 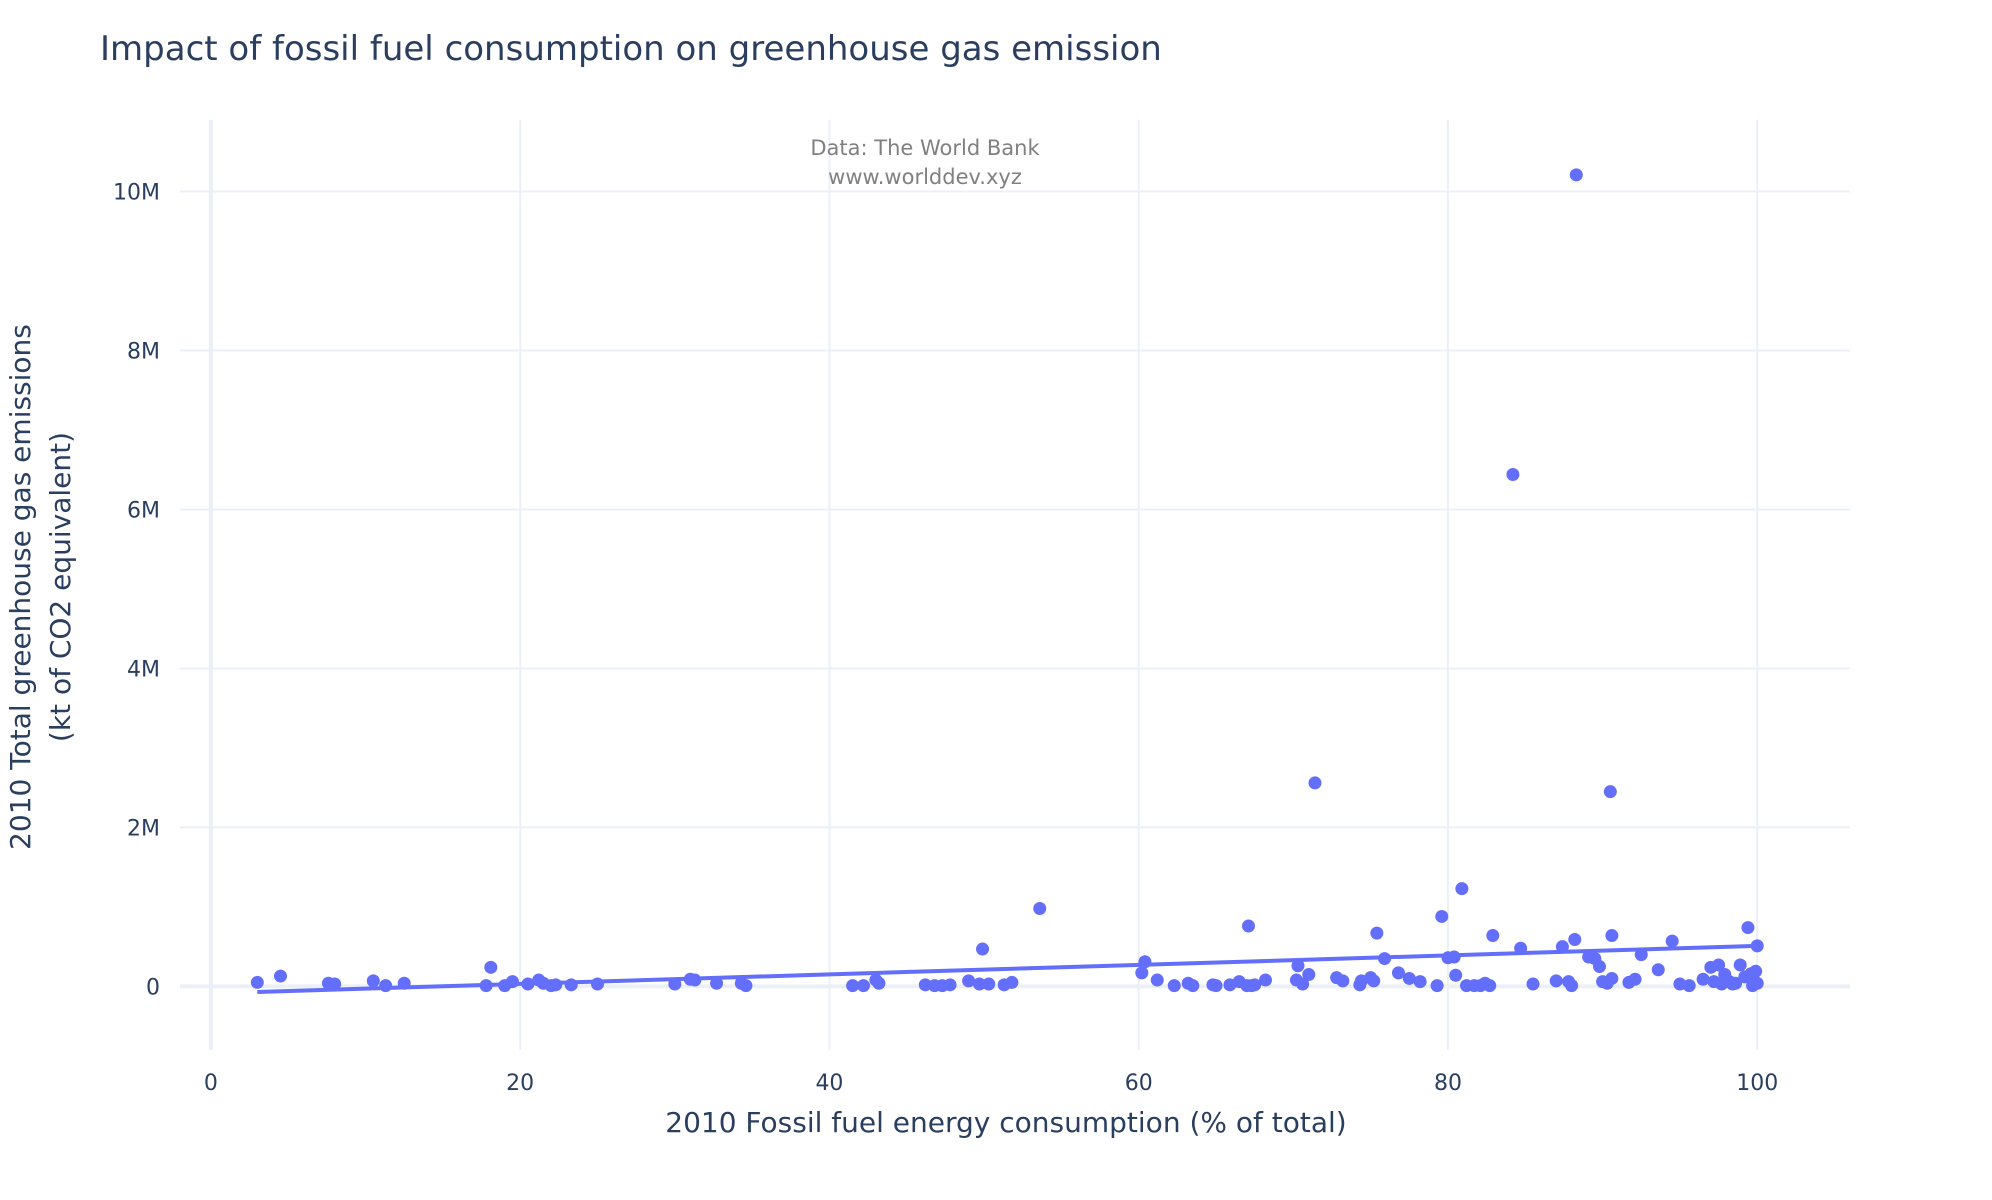 What do you see at coordinates (925, 177) in the screenshot?
I see `source-annotation-line2: www.worlddev.xyz` at bounding box center [925, 177].